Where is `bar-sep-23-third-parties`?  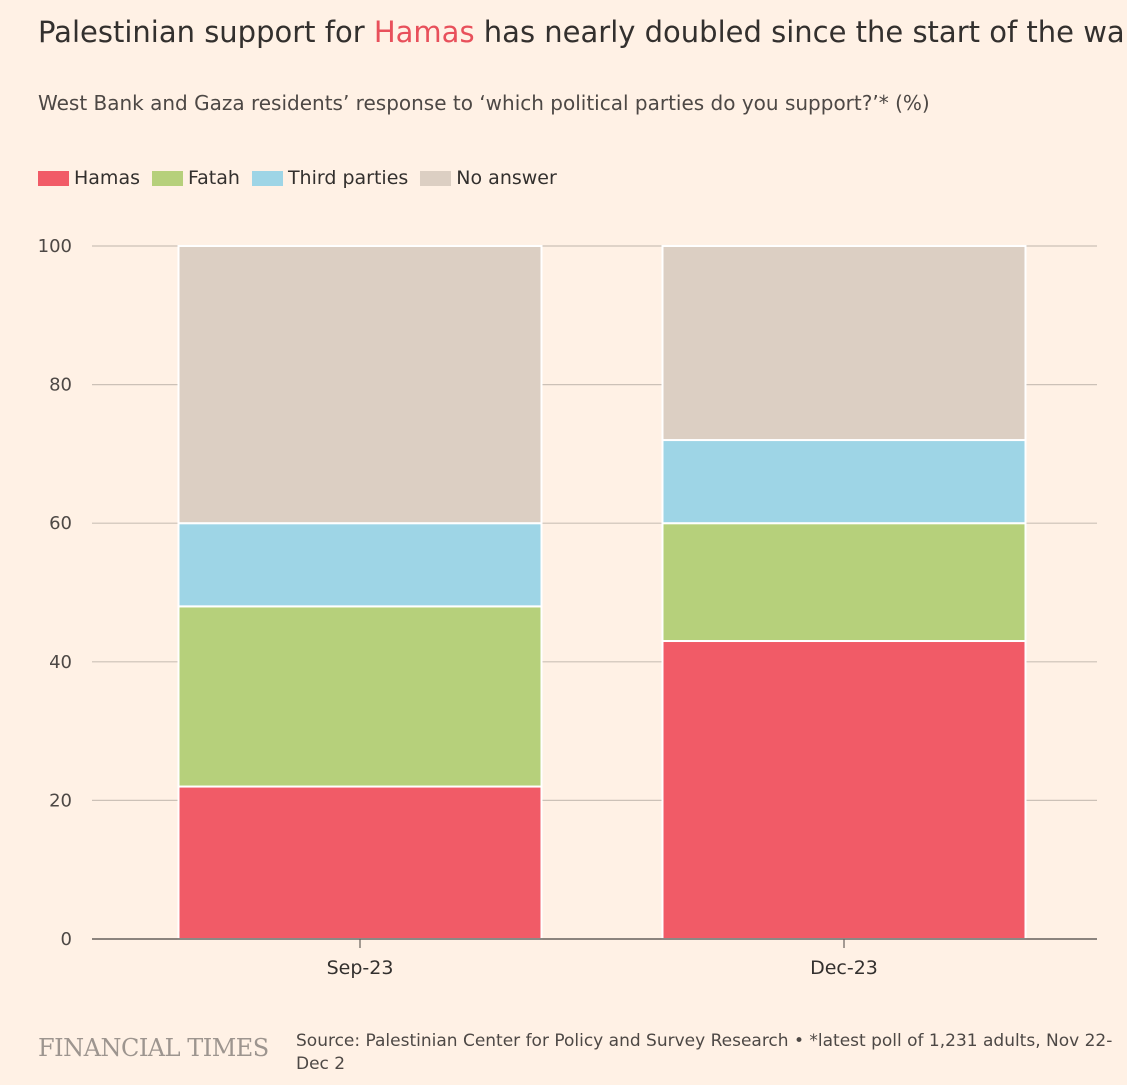 bar-sep-23-third-parties is located at coordinates (360, 565).